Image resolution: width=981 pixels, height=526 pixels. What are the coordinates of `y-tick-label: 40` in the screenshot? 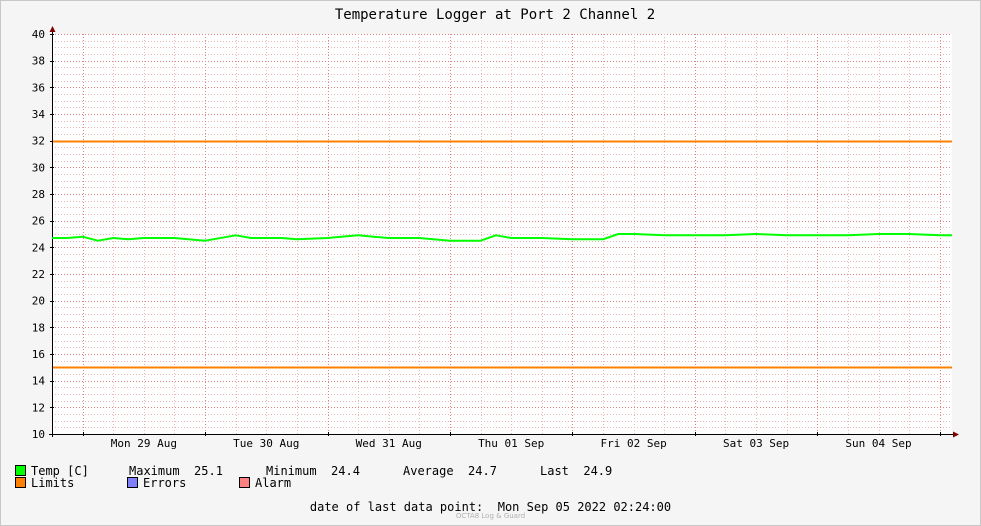 It's located at (38, 34).